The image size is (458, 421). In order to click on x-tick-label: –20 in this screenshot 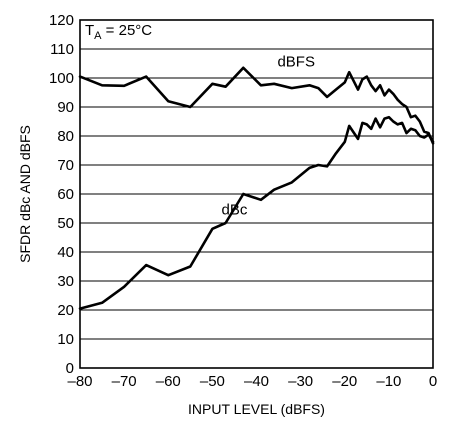, I will do `click(344, 381)`.